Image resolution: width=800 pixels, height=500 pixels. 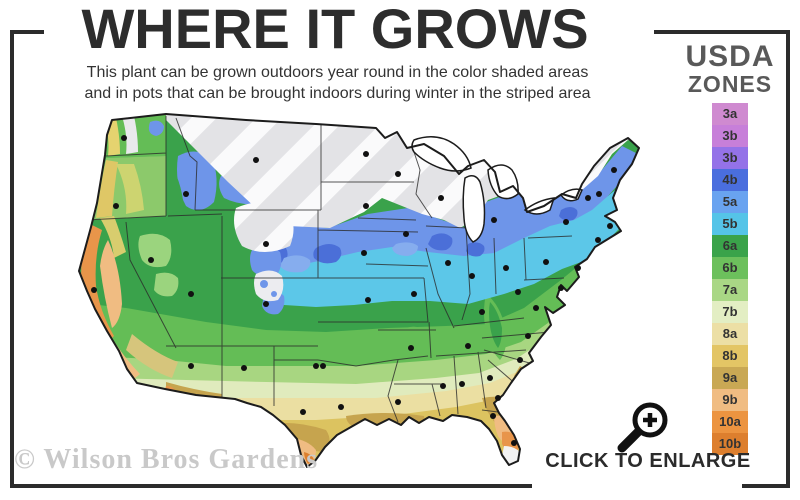 What do you see at coordinates (335, 30) in the screenshot?
I see `page-title: WHERE IT GROWS` at bounding box center [335, 30].